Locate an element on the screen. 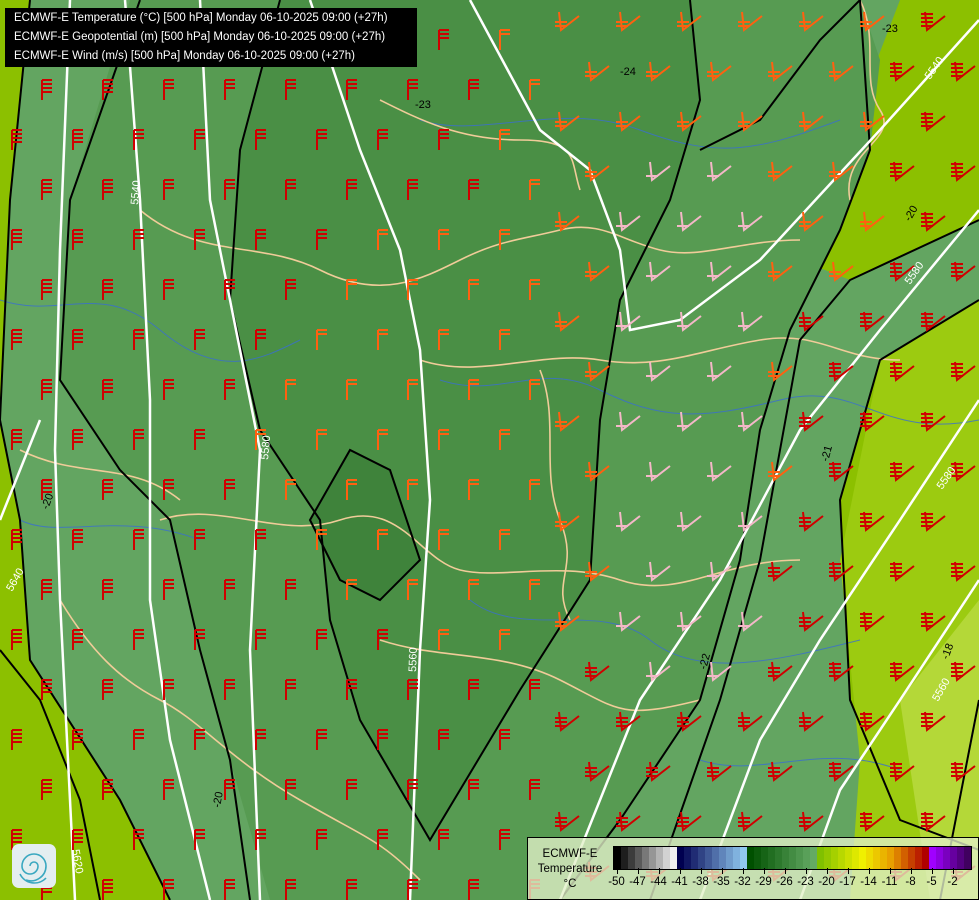 This screenshot has width=979, height=900. colorbar-tick-label: -2 is located at coordinates (952, 882).